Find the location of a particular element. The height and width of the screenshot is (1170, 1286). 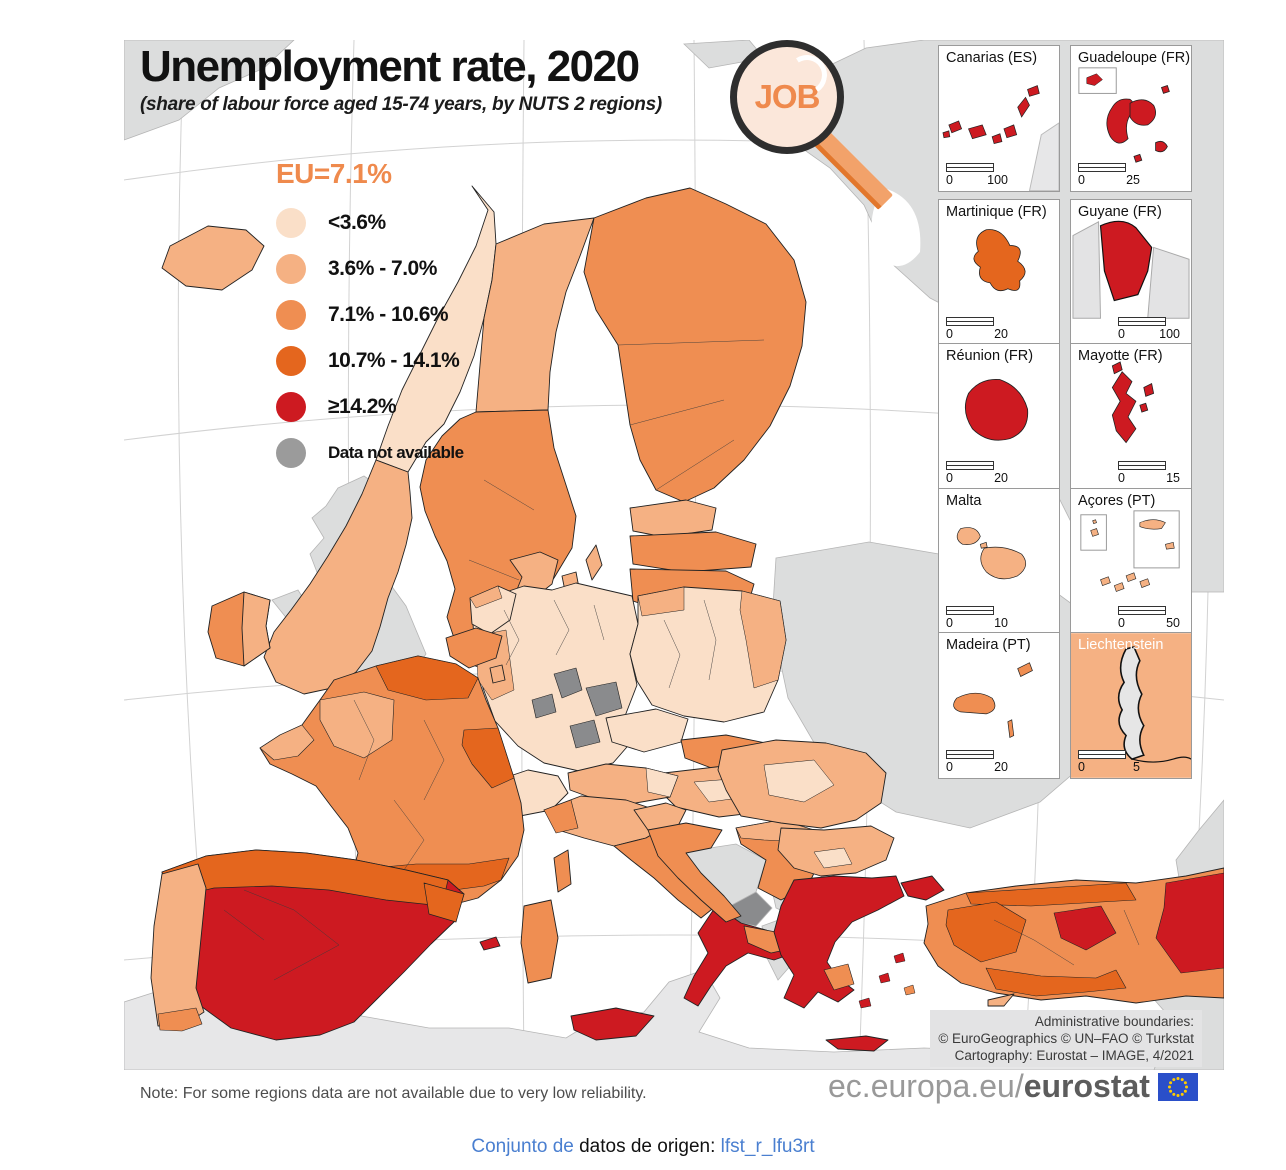

inset-reunion: Réunion (FR) 0 20 is located at coordinates (999, 416).